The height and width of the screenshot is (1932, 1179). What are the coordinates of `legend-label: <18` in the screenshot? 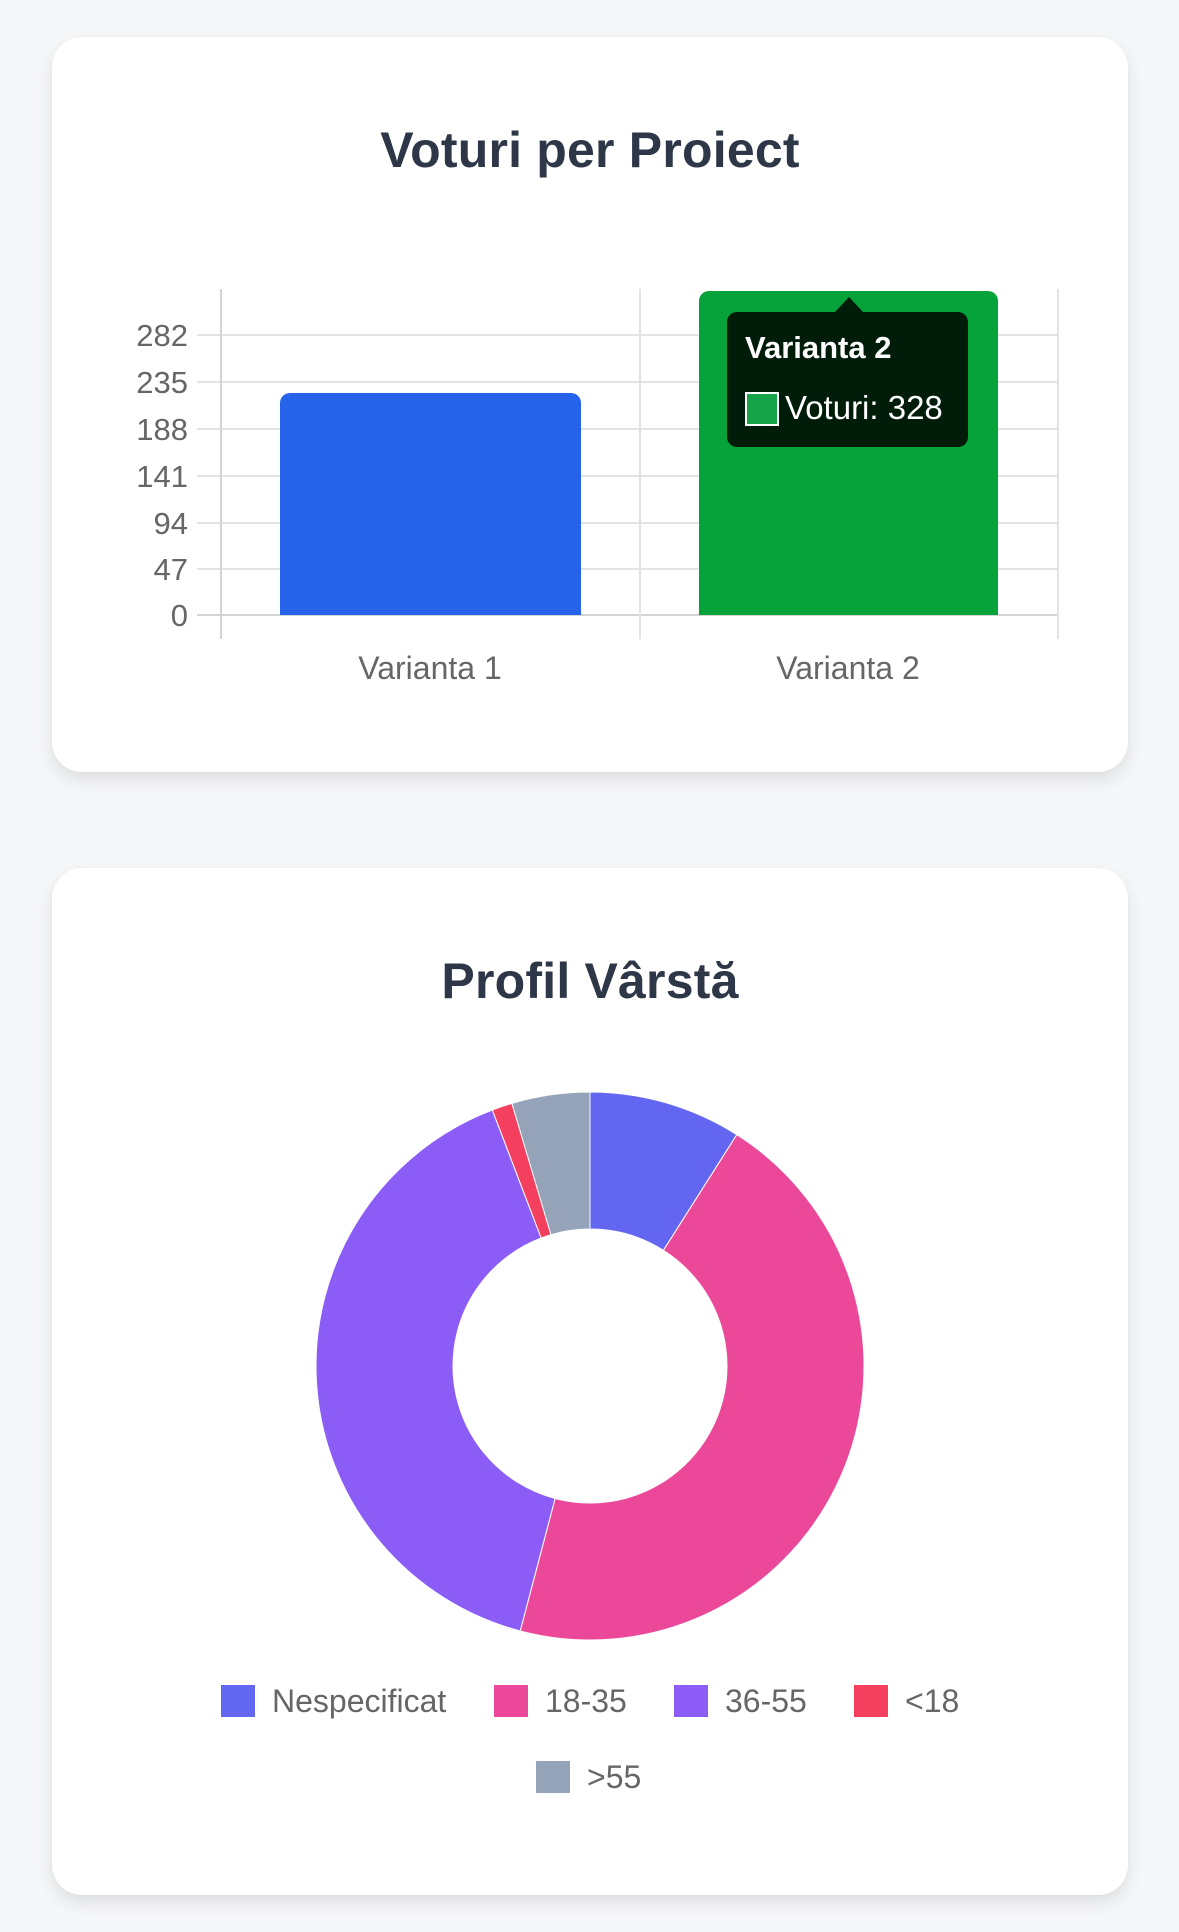 It's located at (932, 1700).